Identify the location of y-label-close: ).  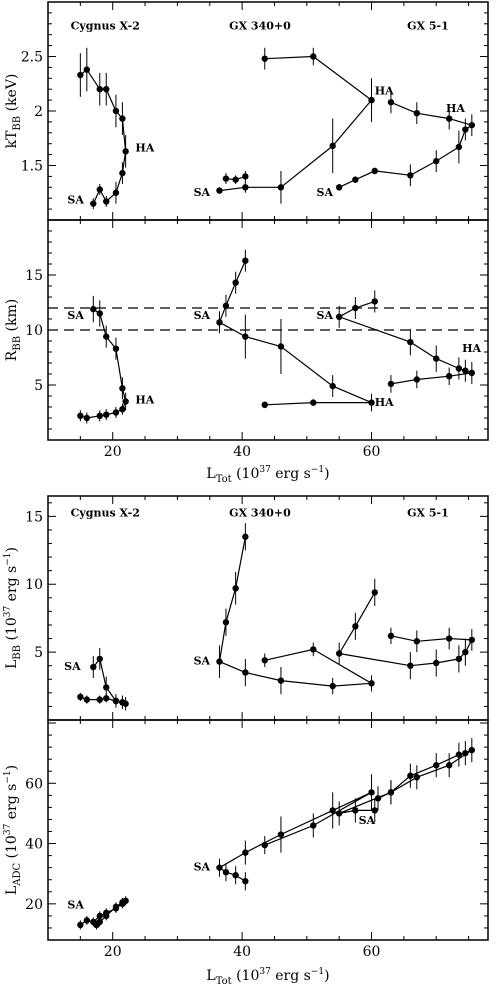
(12, 767).